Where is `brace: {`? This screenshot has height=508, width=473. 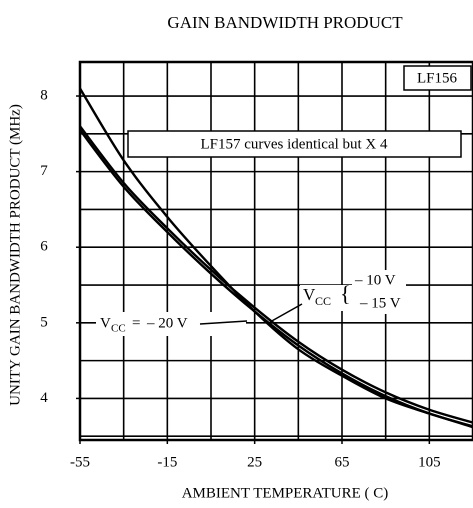
brace: { is located at coordinates (345, 293).